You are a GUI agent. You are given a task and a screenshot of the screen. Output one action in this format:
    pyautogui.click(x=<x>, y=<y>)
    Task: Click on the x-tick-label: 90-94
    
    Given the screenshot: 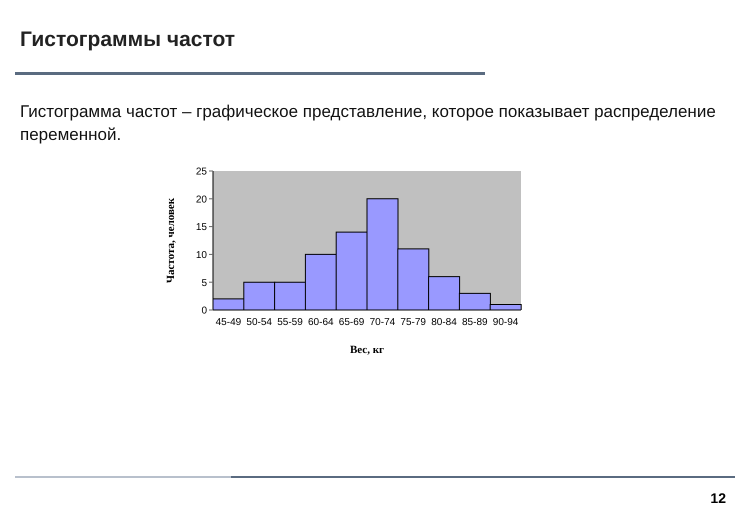 What is the action you would take?
    pyautogui.click(x=505, y=322)
    